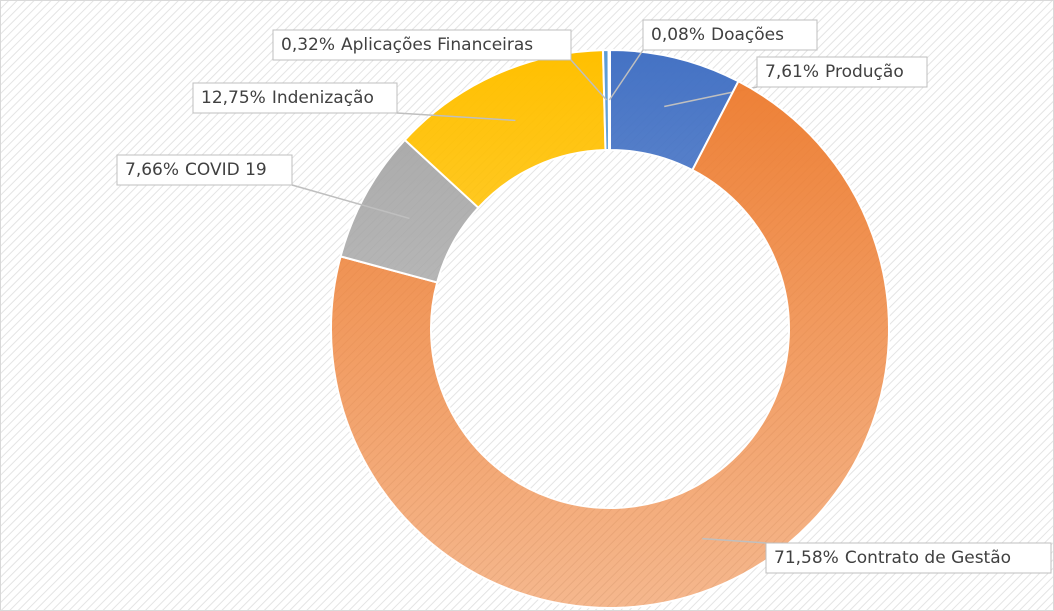 This screenshot has height=611, width=1054. I want to click on data-label: 71,58% Contrato de Gestão, so click(892, 558).